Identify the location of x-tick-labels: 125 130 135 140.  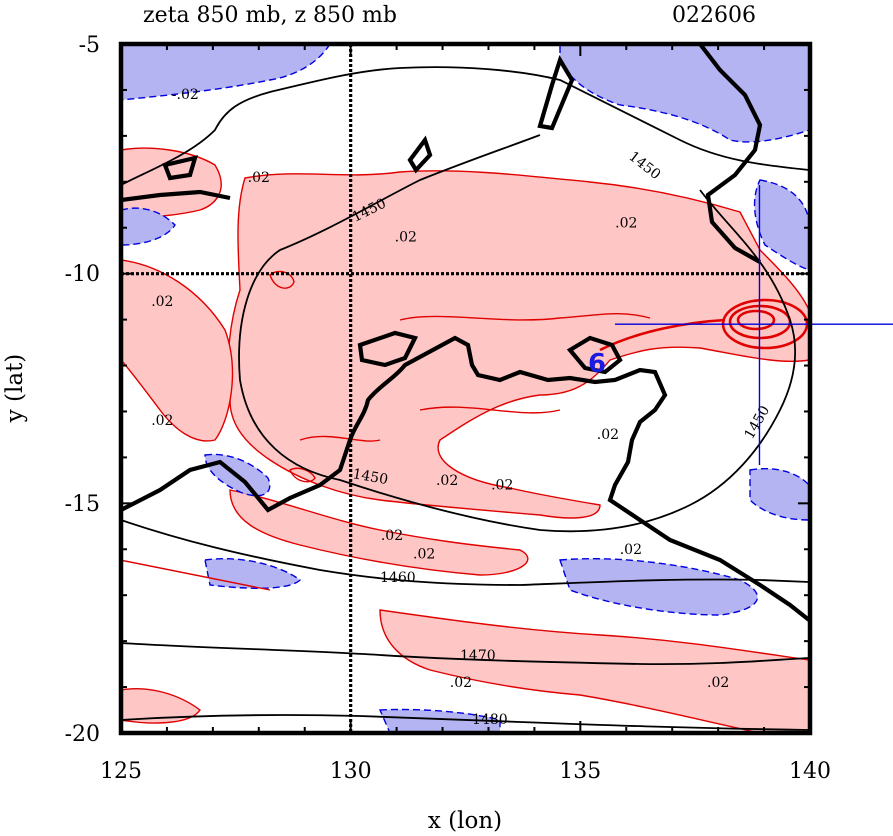
(465, 771).